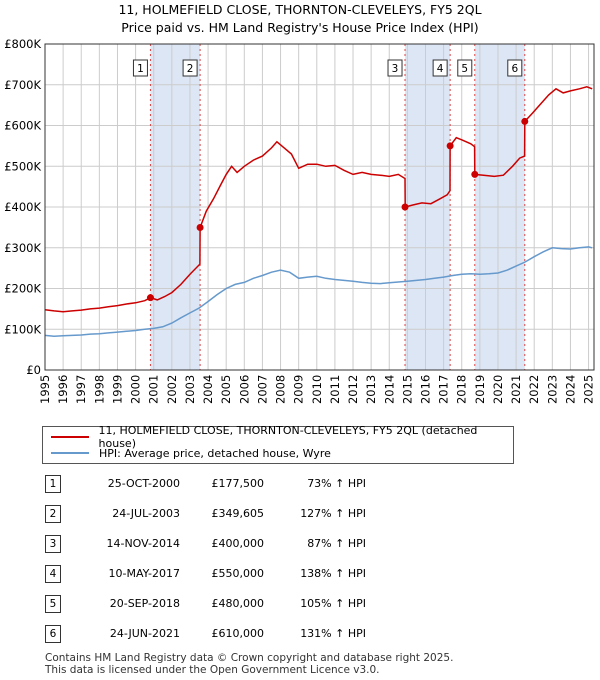  Describe the element at coordinates (317, 389) in the screenshot. I see `x-tick-label: 2010` at that location.